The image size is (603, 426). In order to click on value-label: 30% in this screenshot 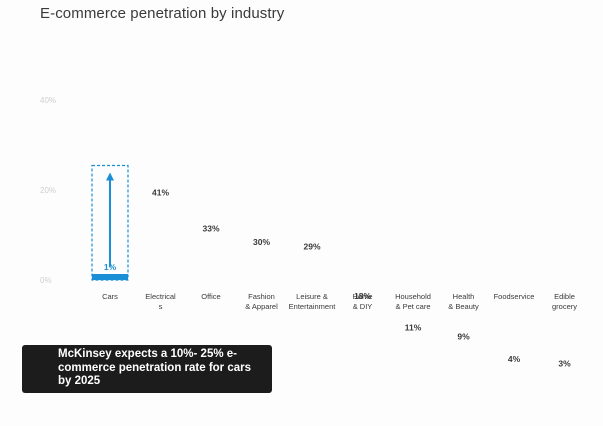, I will do `click(261, 242)`.